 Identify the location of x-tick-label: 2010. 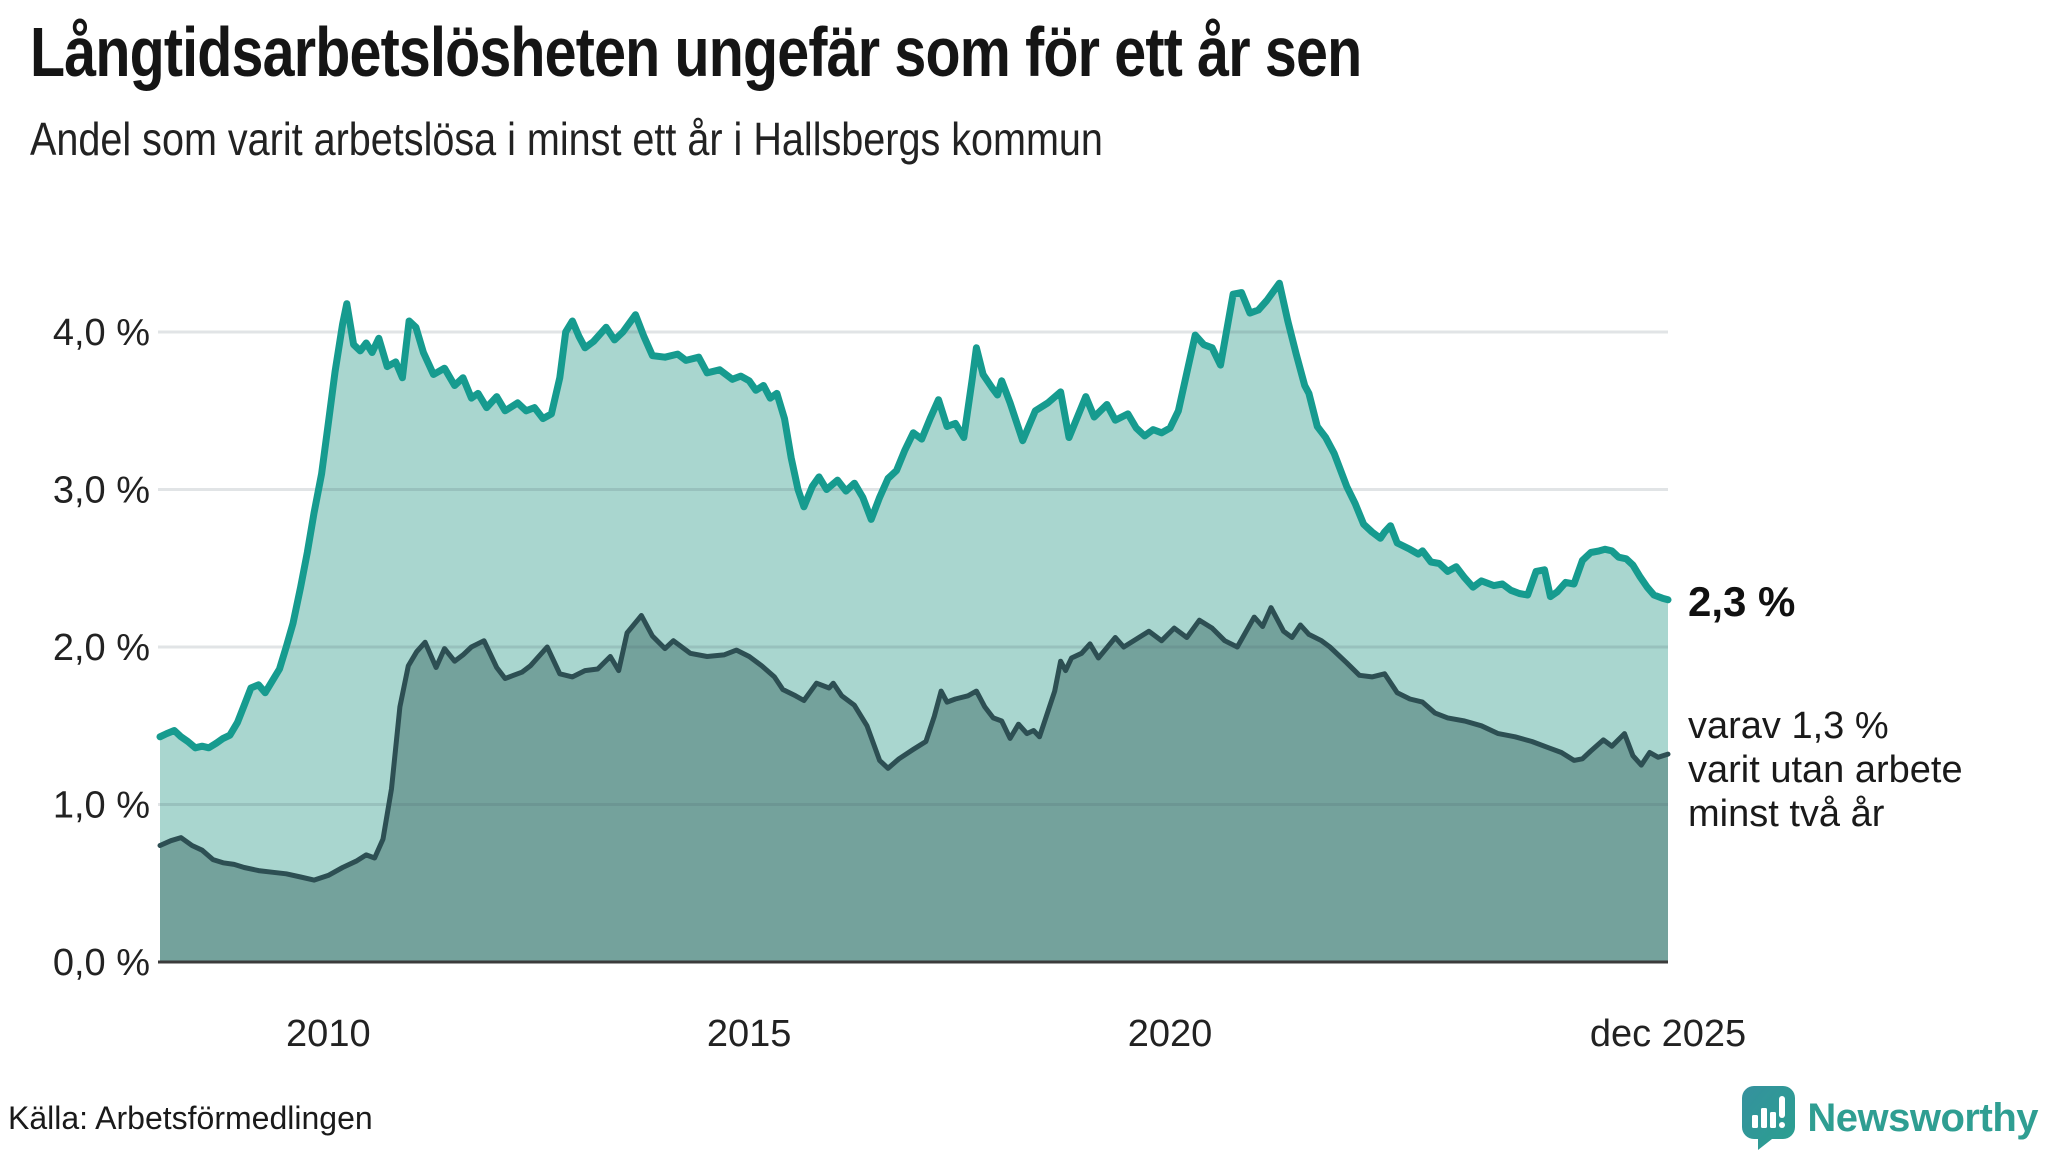
(328, 1034).